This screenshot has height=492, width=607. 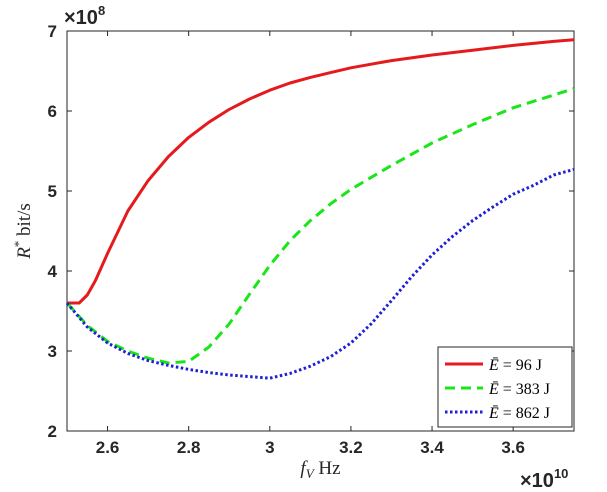 I want to click on legend-box, so click(x=505, y=387).